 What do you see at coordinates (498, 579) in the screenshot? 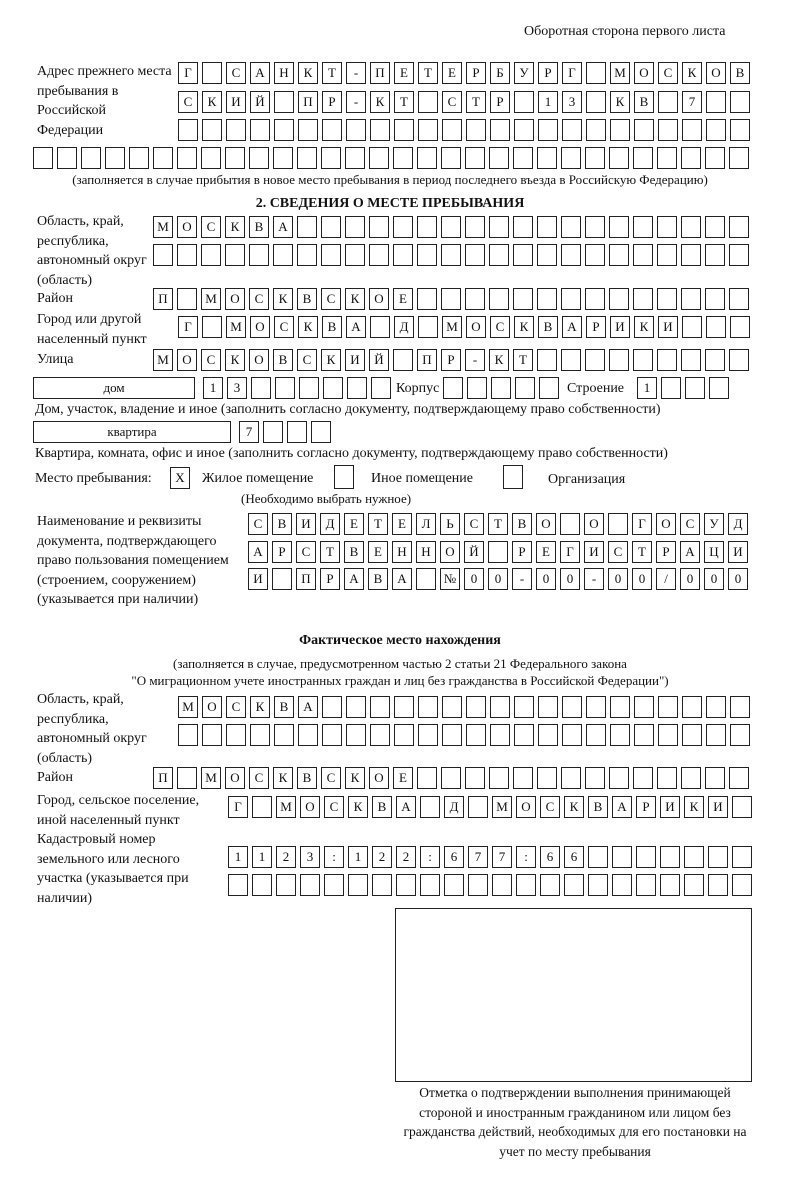
I see `document-row-3: И П Р А В А № 0 0-0 0-0 0/0 0 0` at bounding box center [498, 579].